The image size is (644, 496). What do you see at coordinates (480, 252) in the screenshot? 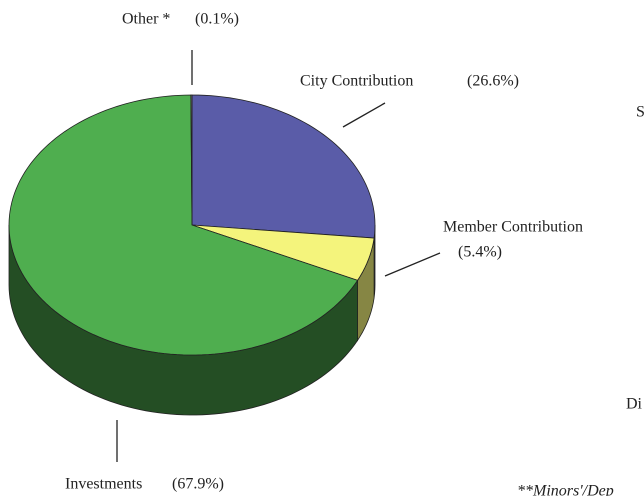
I see `value-label: (5.4%)` at bounding box center [480, 252].